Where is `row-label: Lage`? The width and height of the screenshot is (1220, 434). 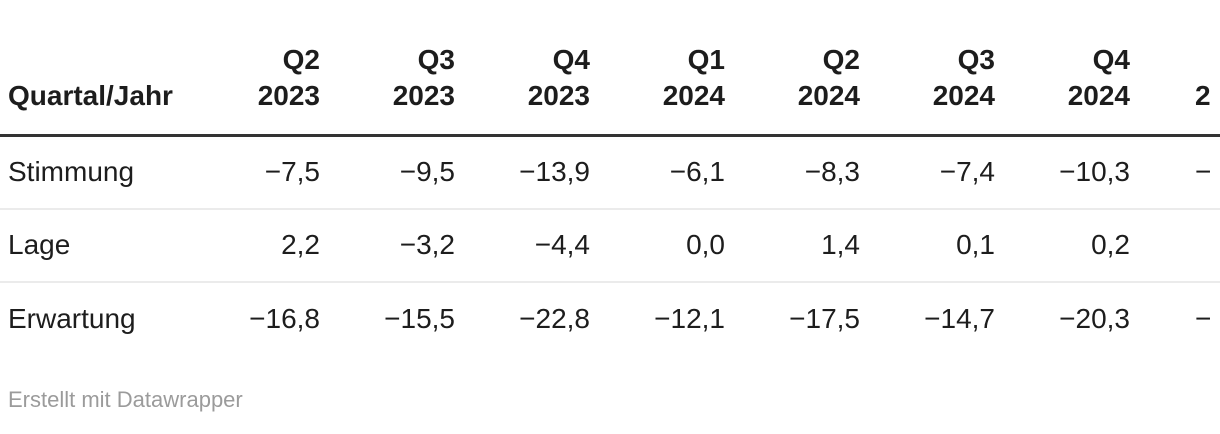 row-label: Lage is located at coordinates (95, 244).